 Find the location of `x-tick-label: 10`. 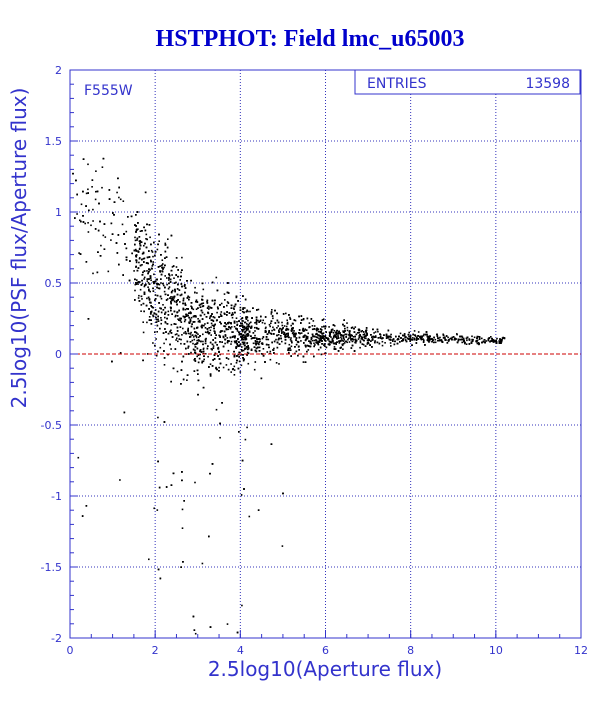

x-tick-label: 10 is located at coordinates (496, 650).